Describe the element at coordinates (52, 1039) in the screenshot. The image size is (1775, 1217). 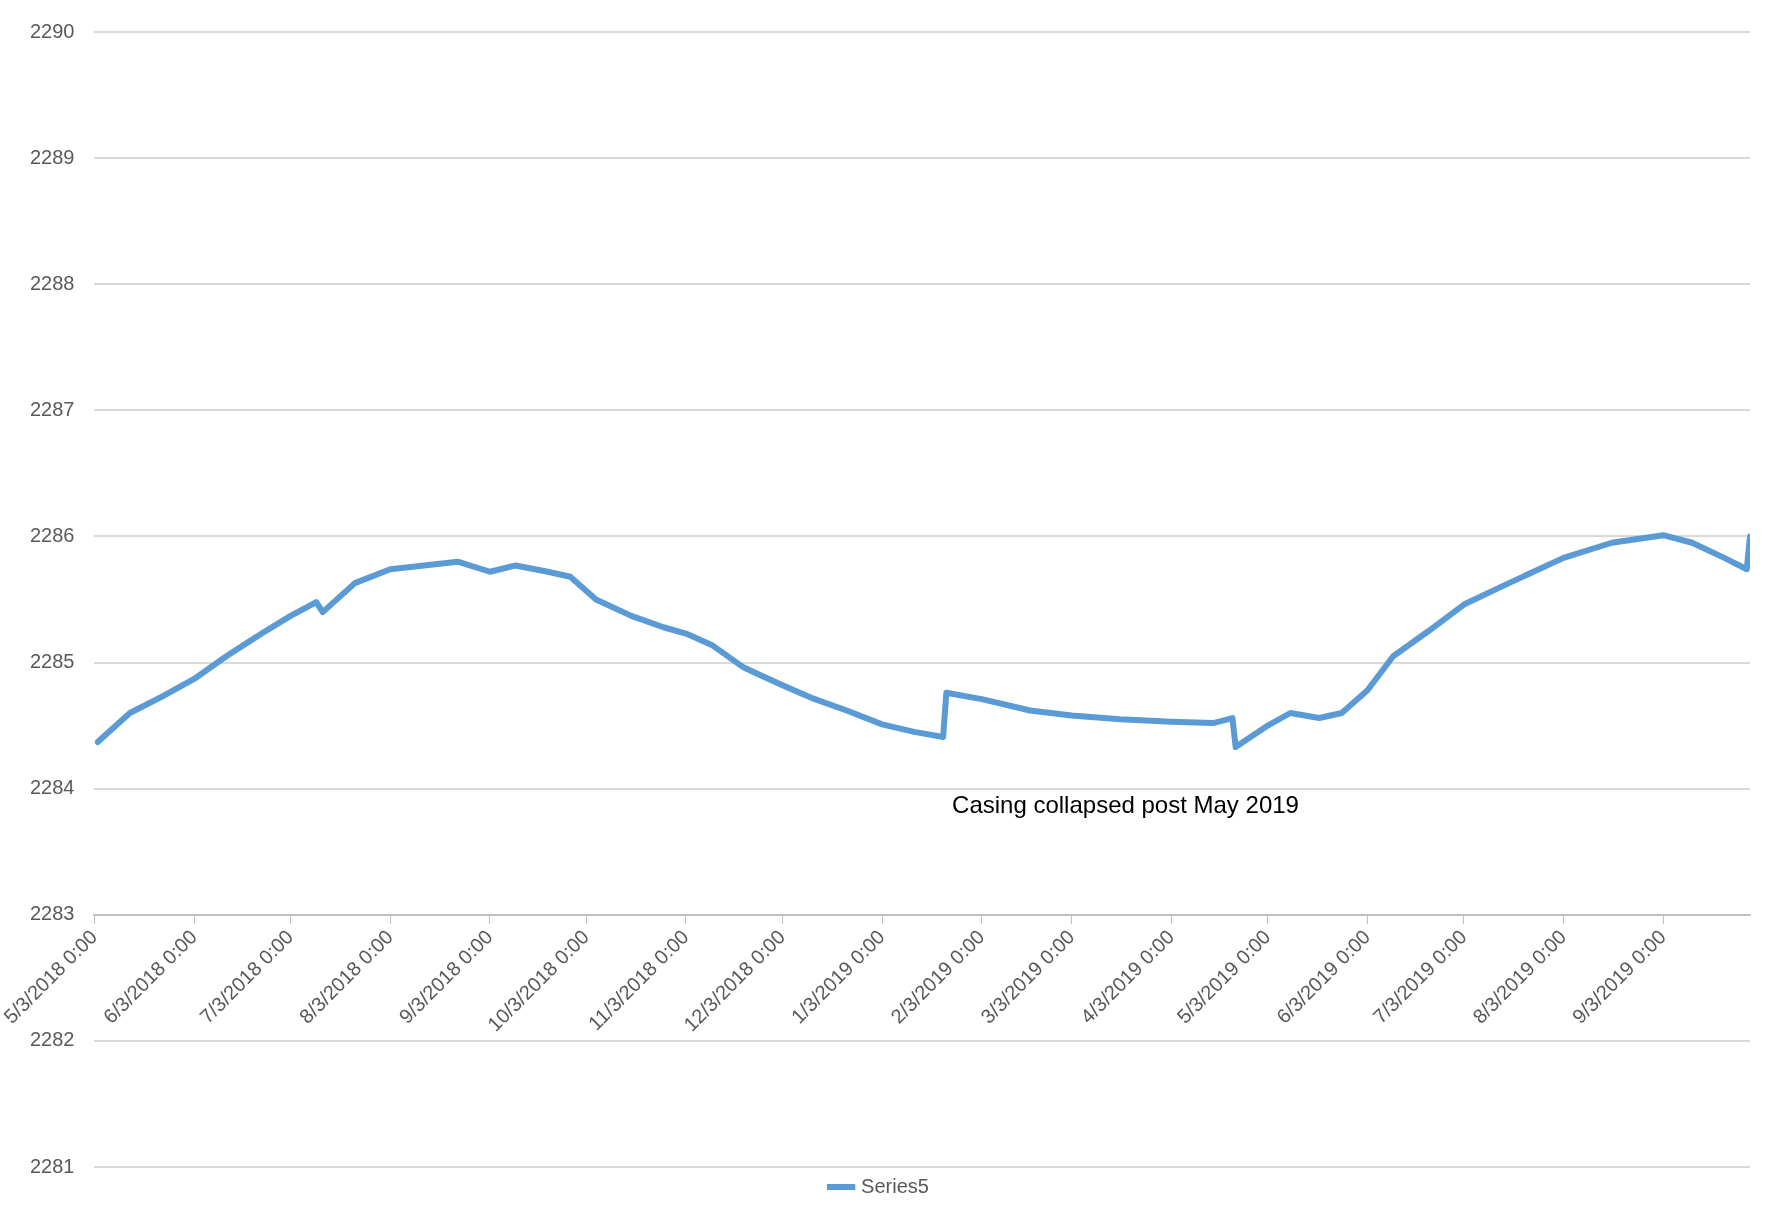
I see `y-tick-label: 2282` at that location.